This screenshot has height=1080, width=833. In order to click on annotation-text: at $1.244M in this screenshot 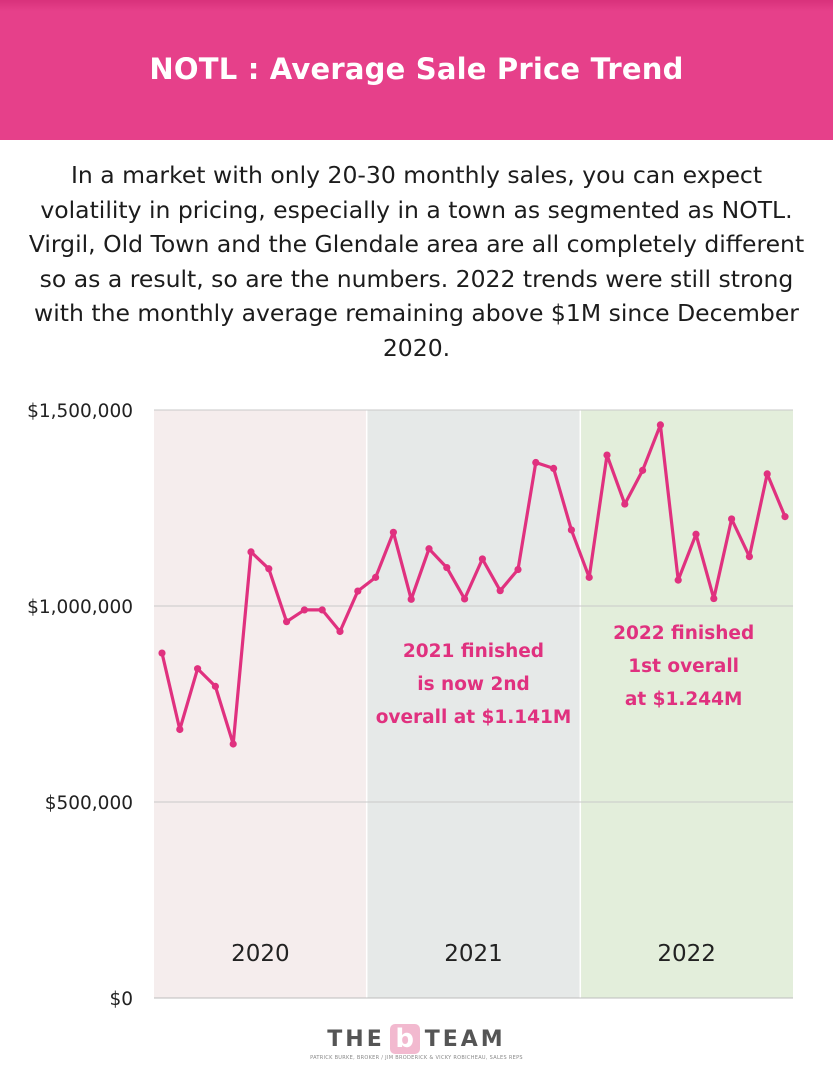, I will do `click(684, 699)`.